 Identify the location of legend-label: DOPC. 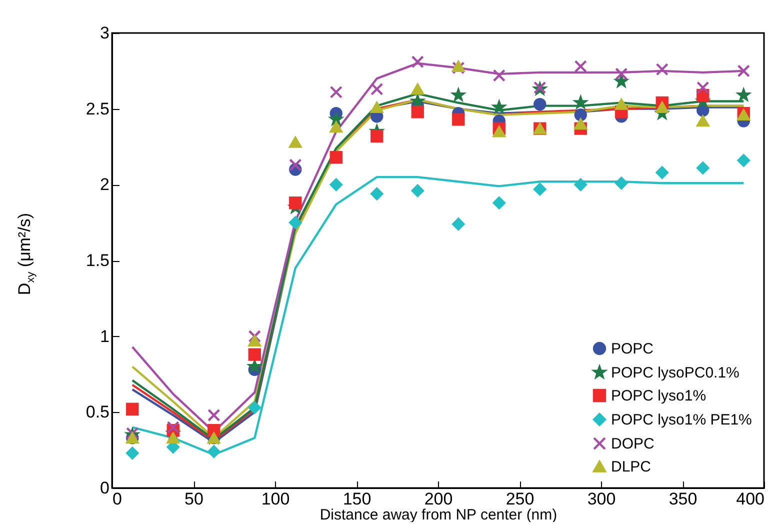
(633, 444).